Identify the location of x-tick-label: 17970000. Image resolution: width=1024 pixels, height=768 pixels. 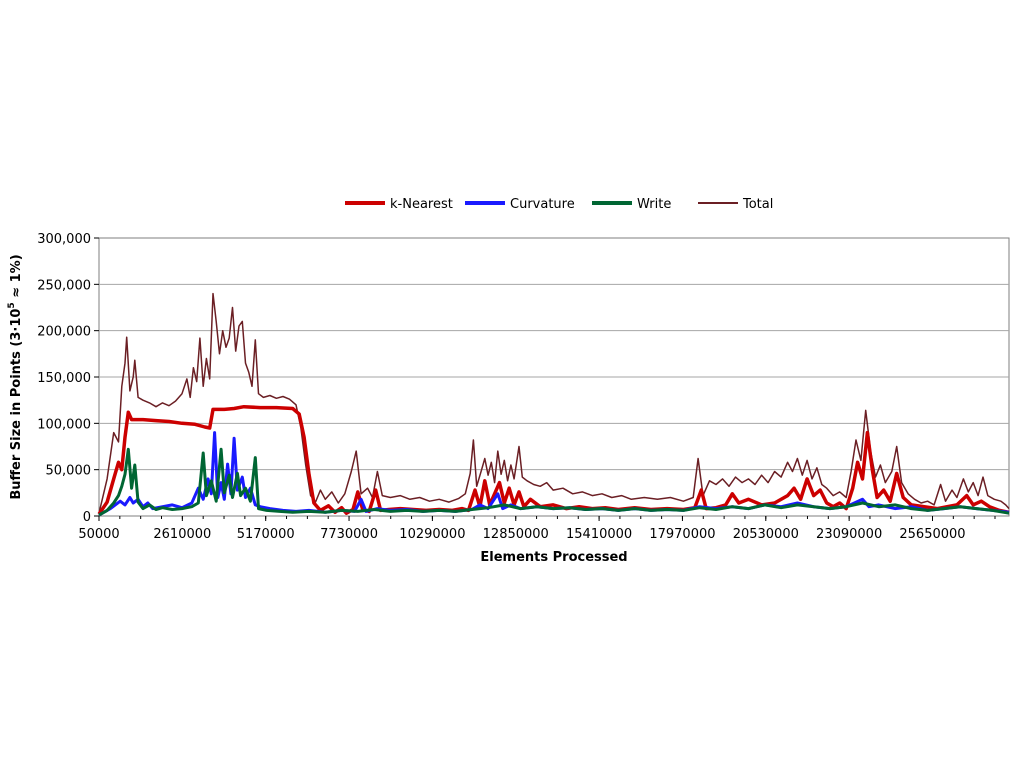
(682, 534).